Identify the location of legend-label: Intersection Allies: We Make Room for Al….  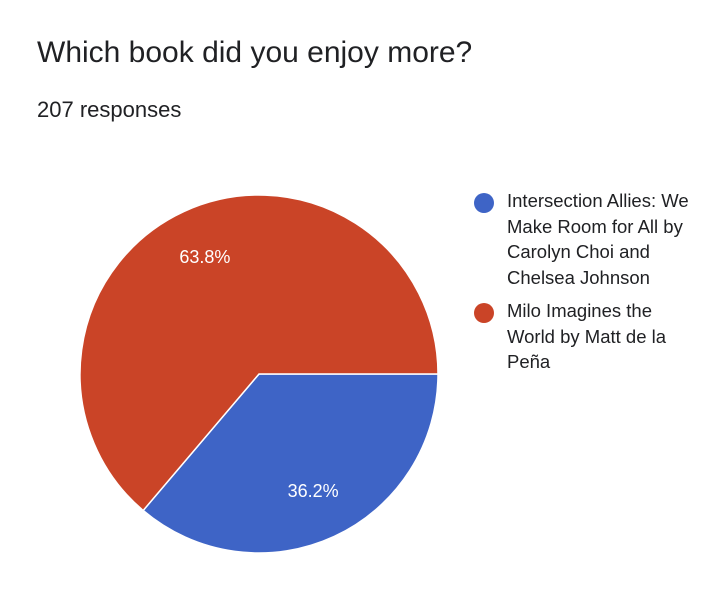
(598, 239).